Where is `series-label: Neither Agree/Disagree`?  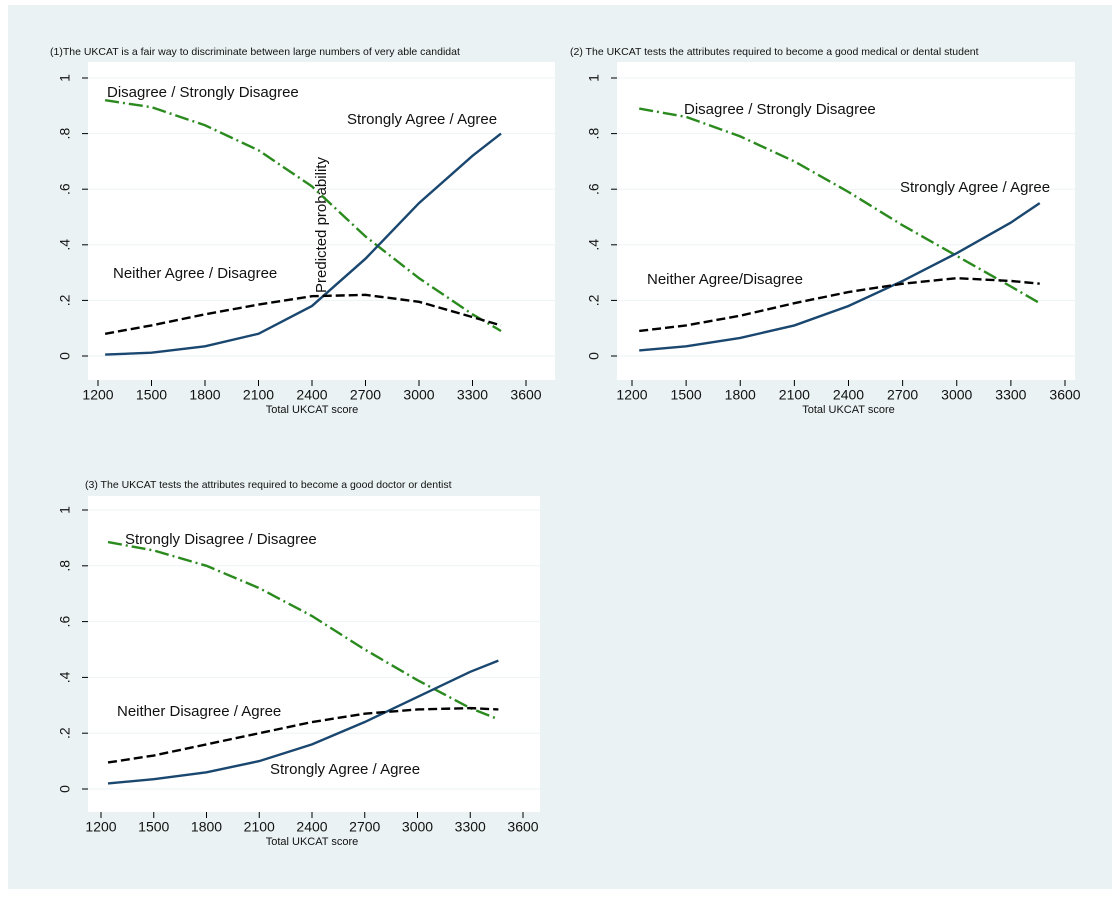
series-label: Neither Agree/Disagree is located at coordinates (725, 279).